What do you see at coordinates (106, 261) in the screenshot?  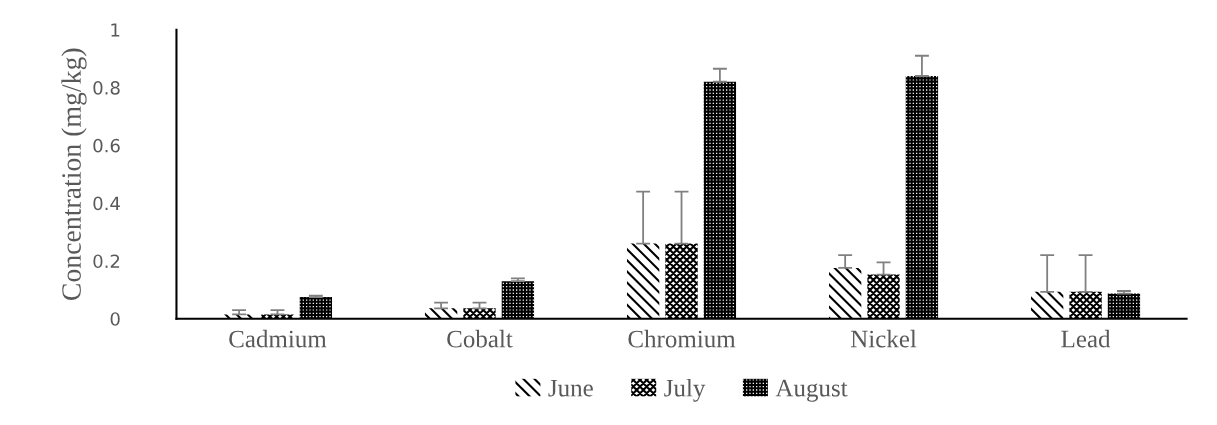 I see `y-tick-label: 0.2` at bounding box center [106, 261].